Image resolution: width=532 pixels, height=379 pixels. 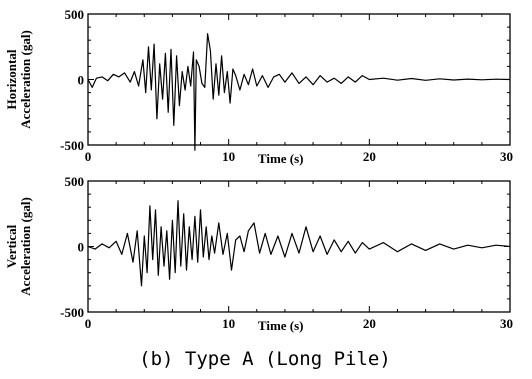 What do you see at coordinates (11, 246) in the screenshot?
I see `y-axis-label-vertical-line1: Vertical` at bounding box center [11, 246].